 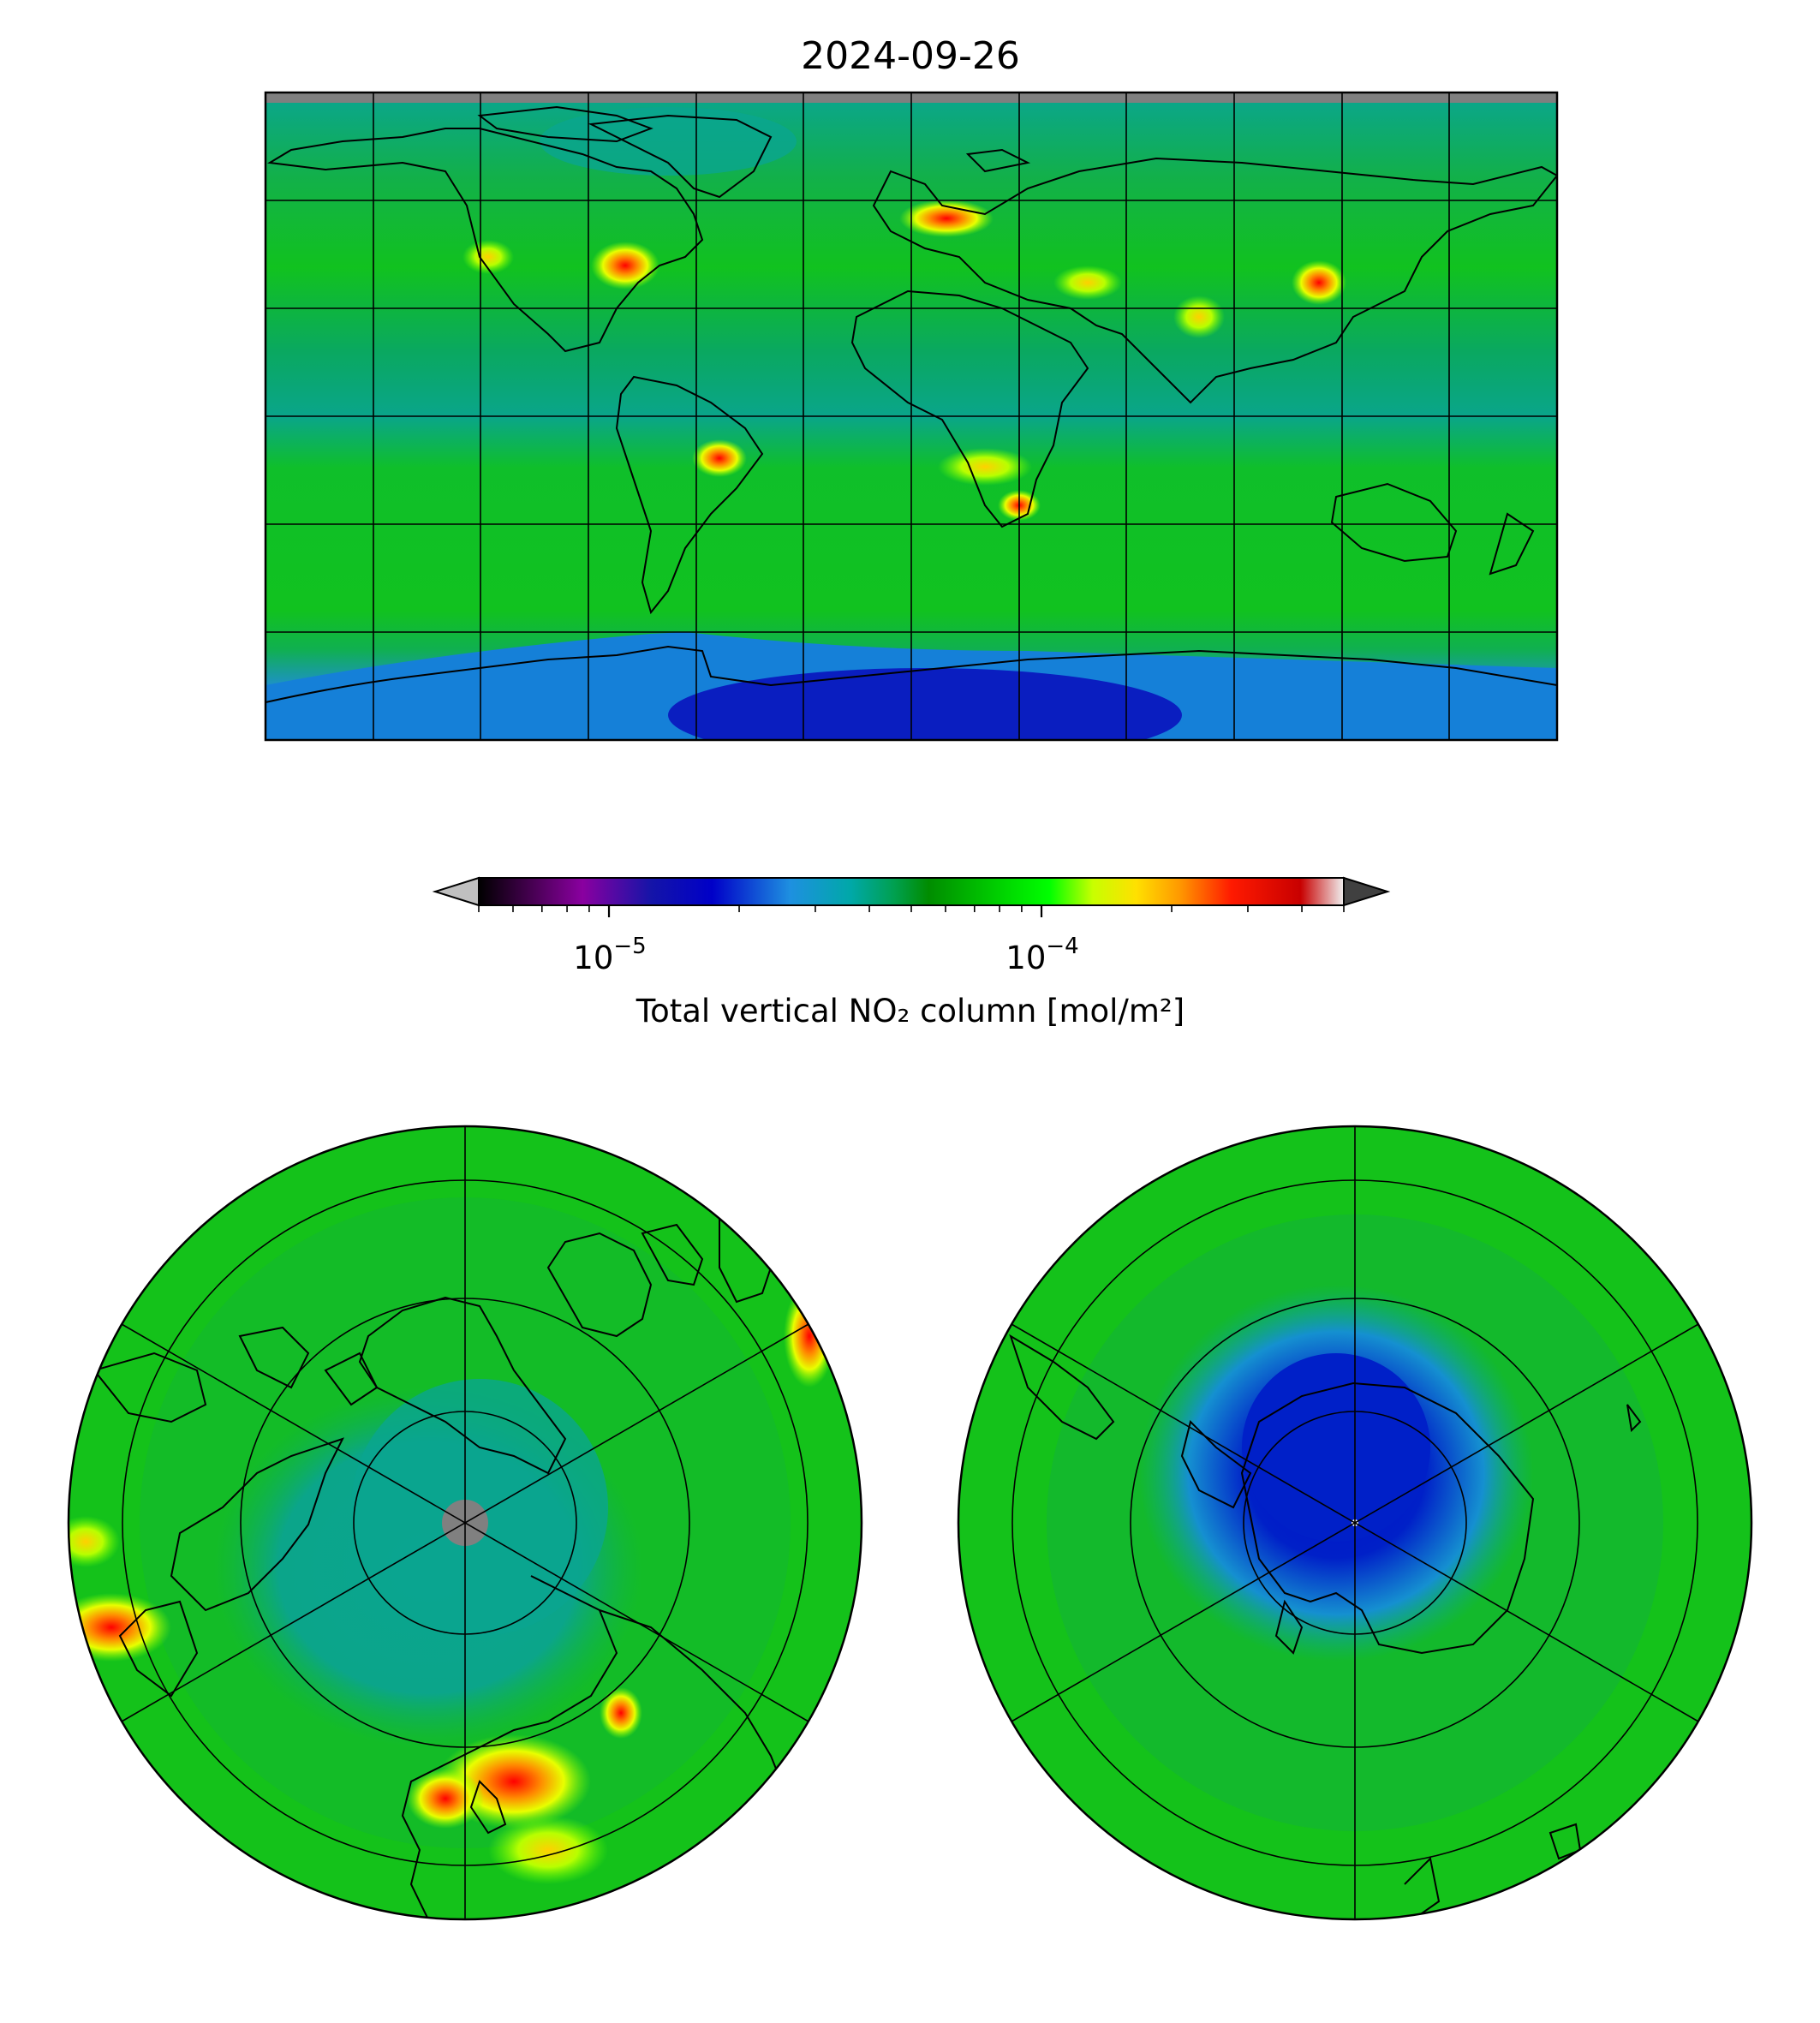 I want to click on colorbar-body, so click(x=911, y=891).